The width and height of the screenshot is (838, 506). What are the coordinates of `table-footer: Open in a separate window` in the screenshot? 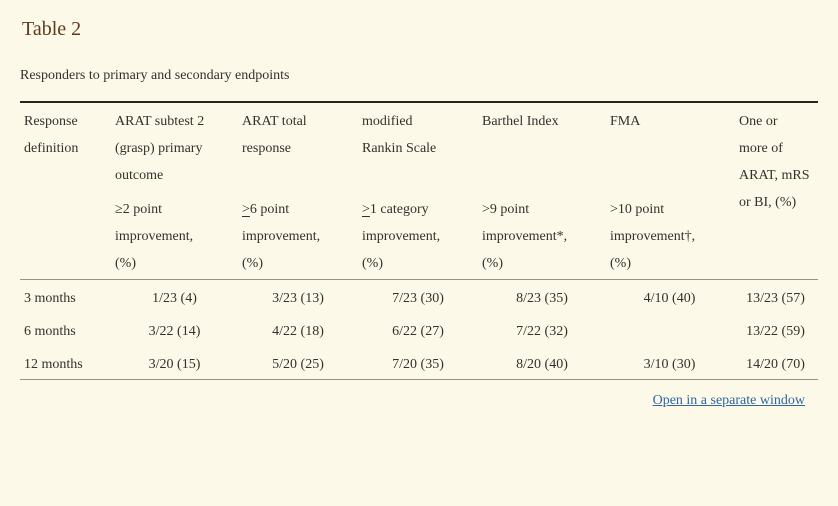 It's located at (402, 401).